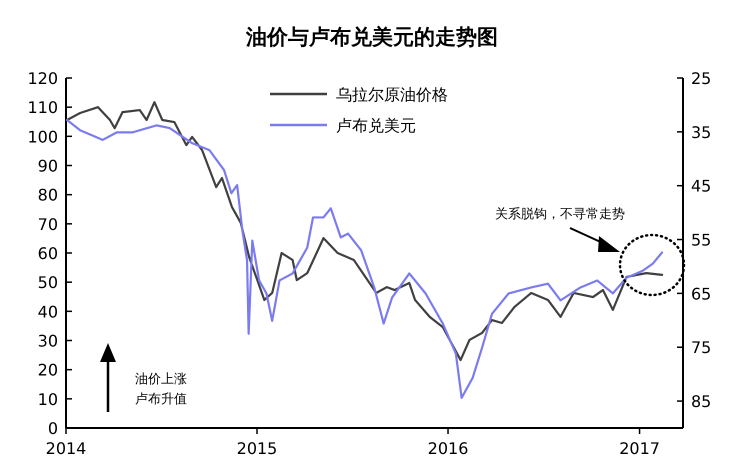  What do you see at coordinates (48, 341) in the screenshot?
I see `y-tick-label: 30` at bounding box center [48, 341].